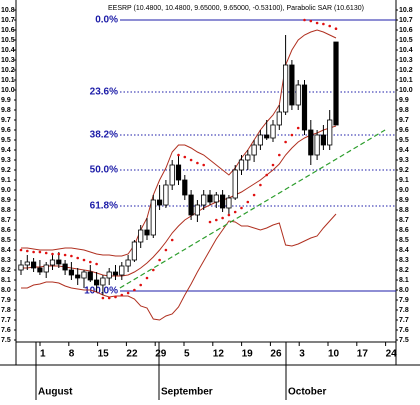 The height and width of the screenshot is (405, 420). What do you see at coordinates (404, 200) in the screenshot?
I see `y-tick-label: 8.9` at bounding box center [404, 200].